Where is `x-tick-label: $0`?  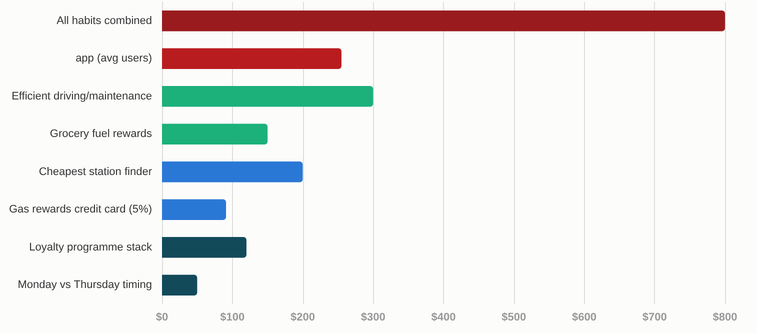
x-tick-label: $0 is located at coordinates (162, 318).